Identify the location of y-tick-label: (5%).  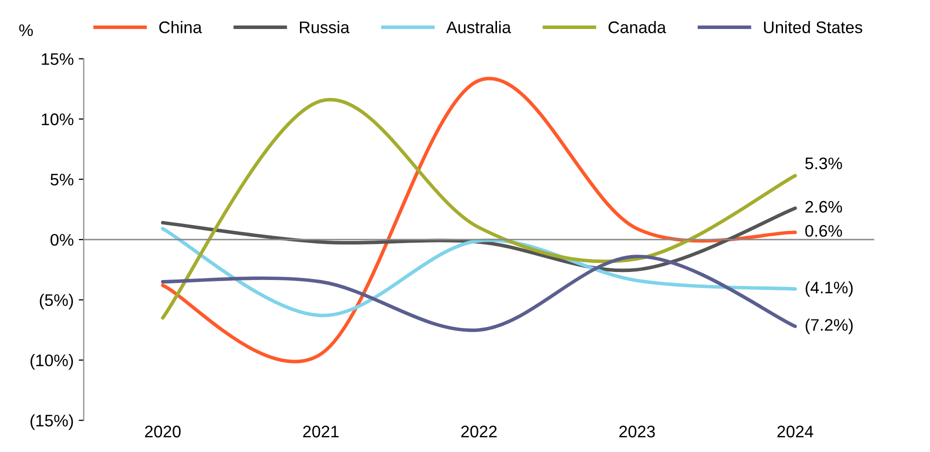
(56, 302).